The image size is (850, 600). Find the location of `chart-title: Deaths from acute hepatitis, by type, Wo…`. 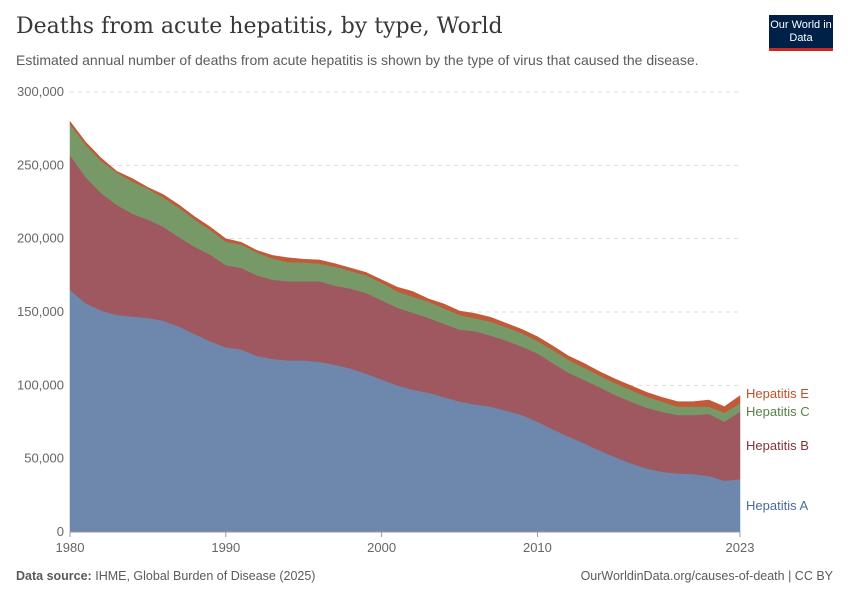

chart-title: Deaths from acute hepatitis, by type, Wo… is located at coordinates (259, 26).